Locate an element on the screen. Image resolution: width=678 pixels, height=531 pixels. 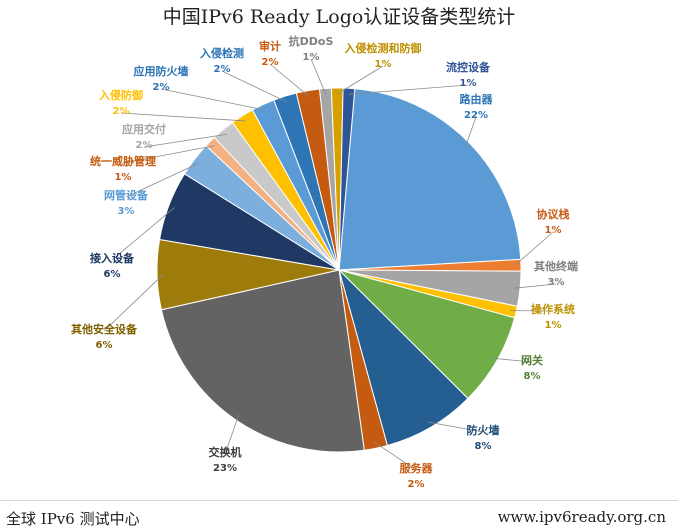
slice-label-16: 入侵检测 is located at coordinates (222, 53).